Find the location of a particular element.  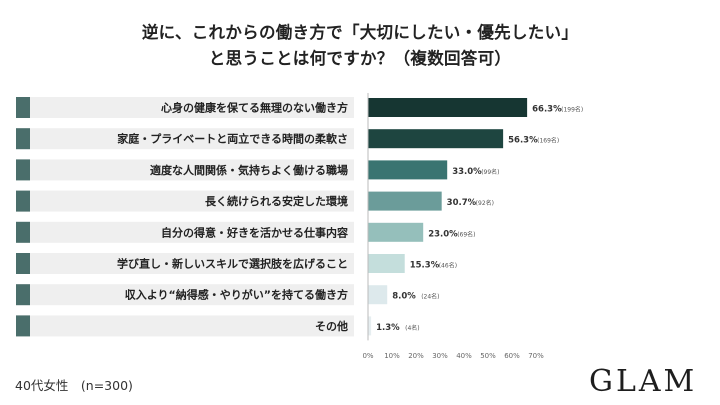

count-label: (4名) is located at coordinates (412, 328).